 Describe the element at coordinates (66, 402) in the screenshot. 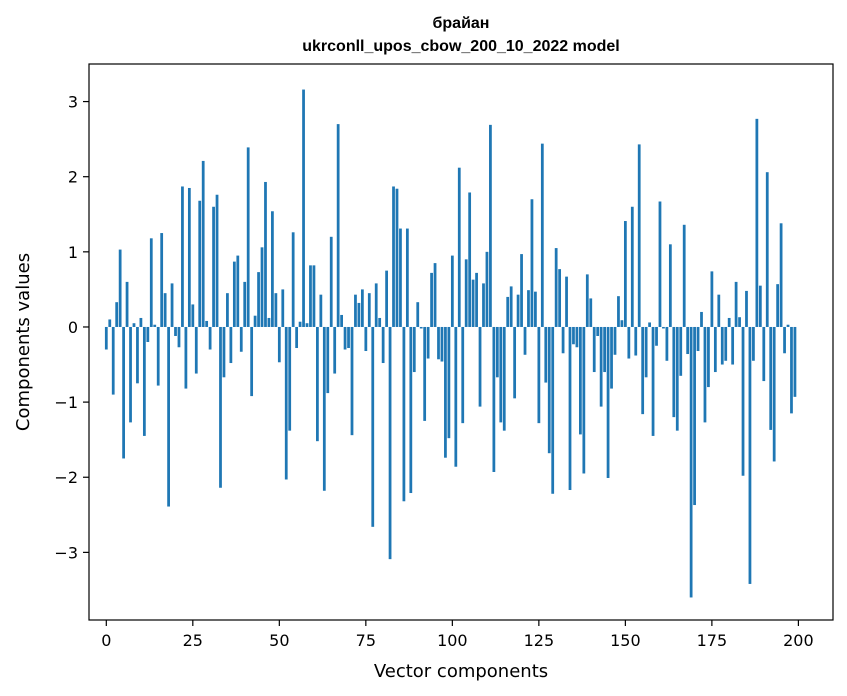

I see `y-tick-label: −1` at that location.